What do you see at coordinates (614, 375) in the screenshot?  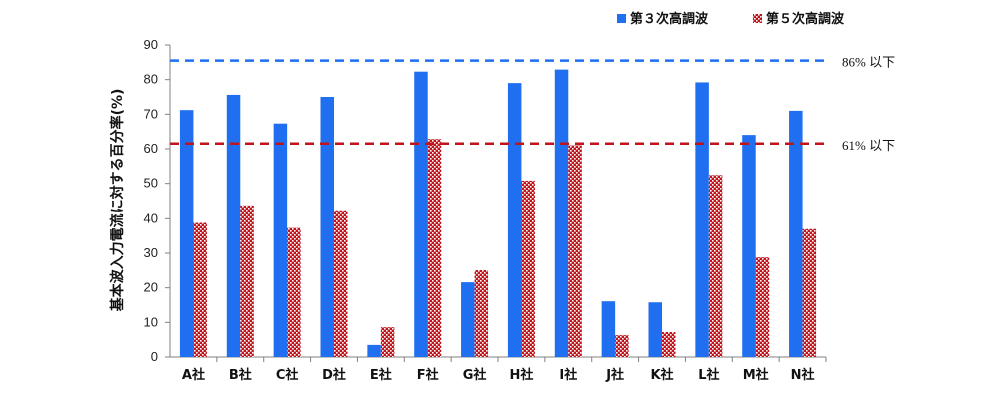 I see `x-category-label: J社` at bounding box center [614, 375].